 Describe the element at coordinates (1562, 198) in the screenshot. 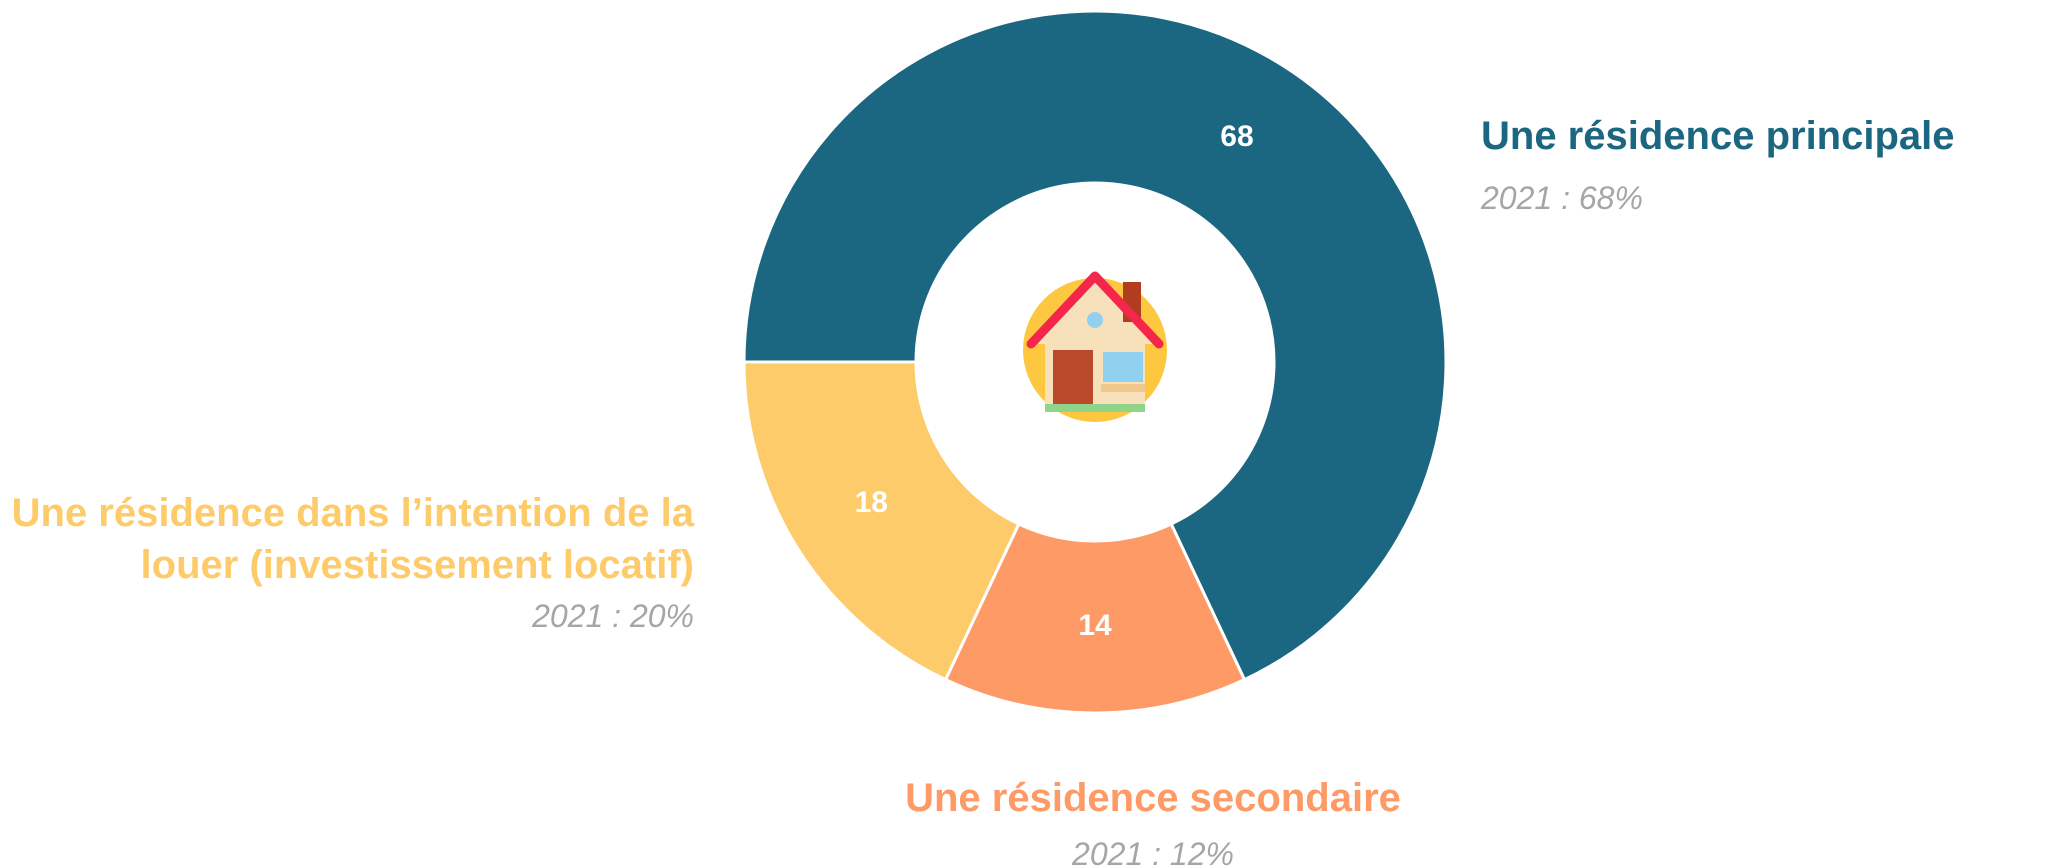

I see `previous-label: 2021 : 68%` at that location.